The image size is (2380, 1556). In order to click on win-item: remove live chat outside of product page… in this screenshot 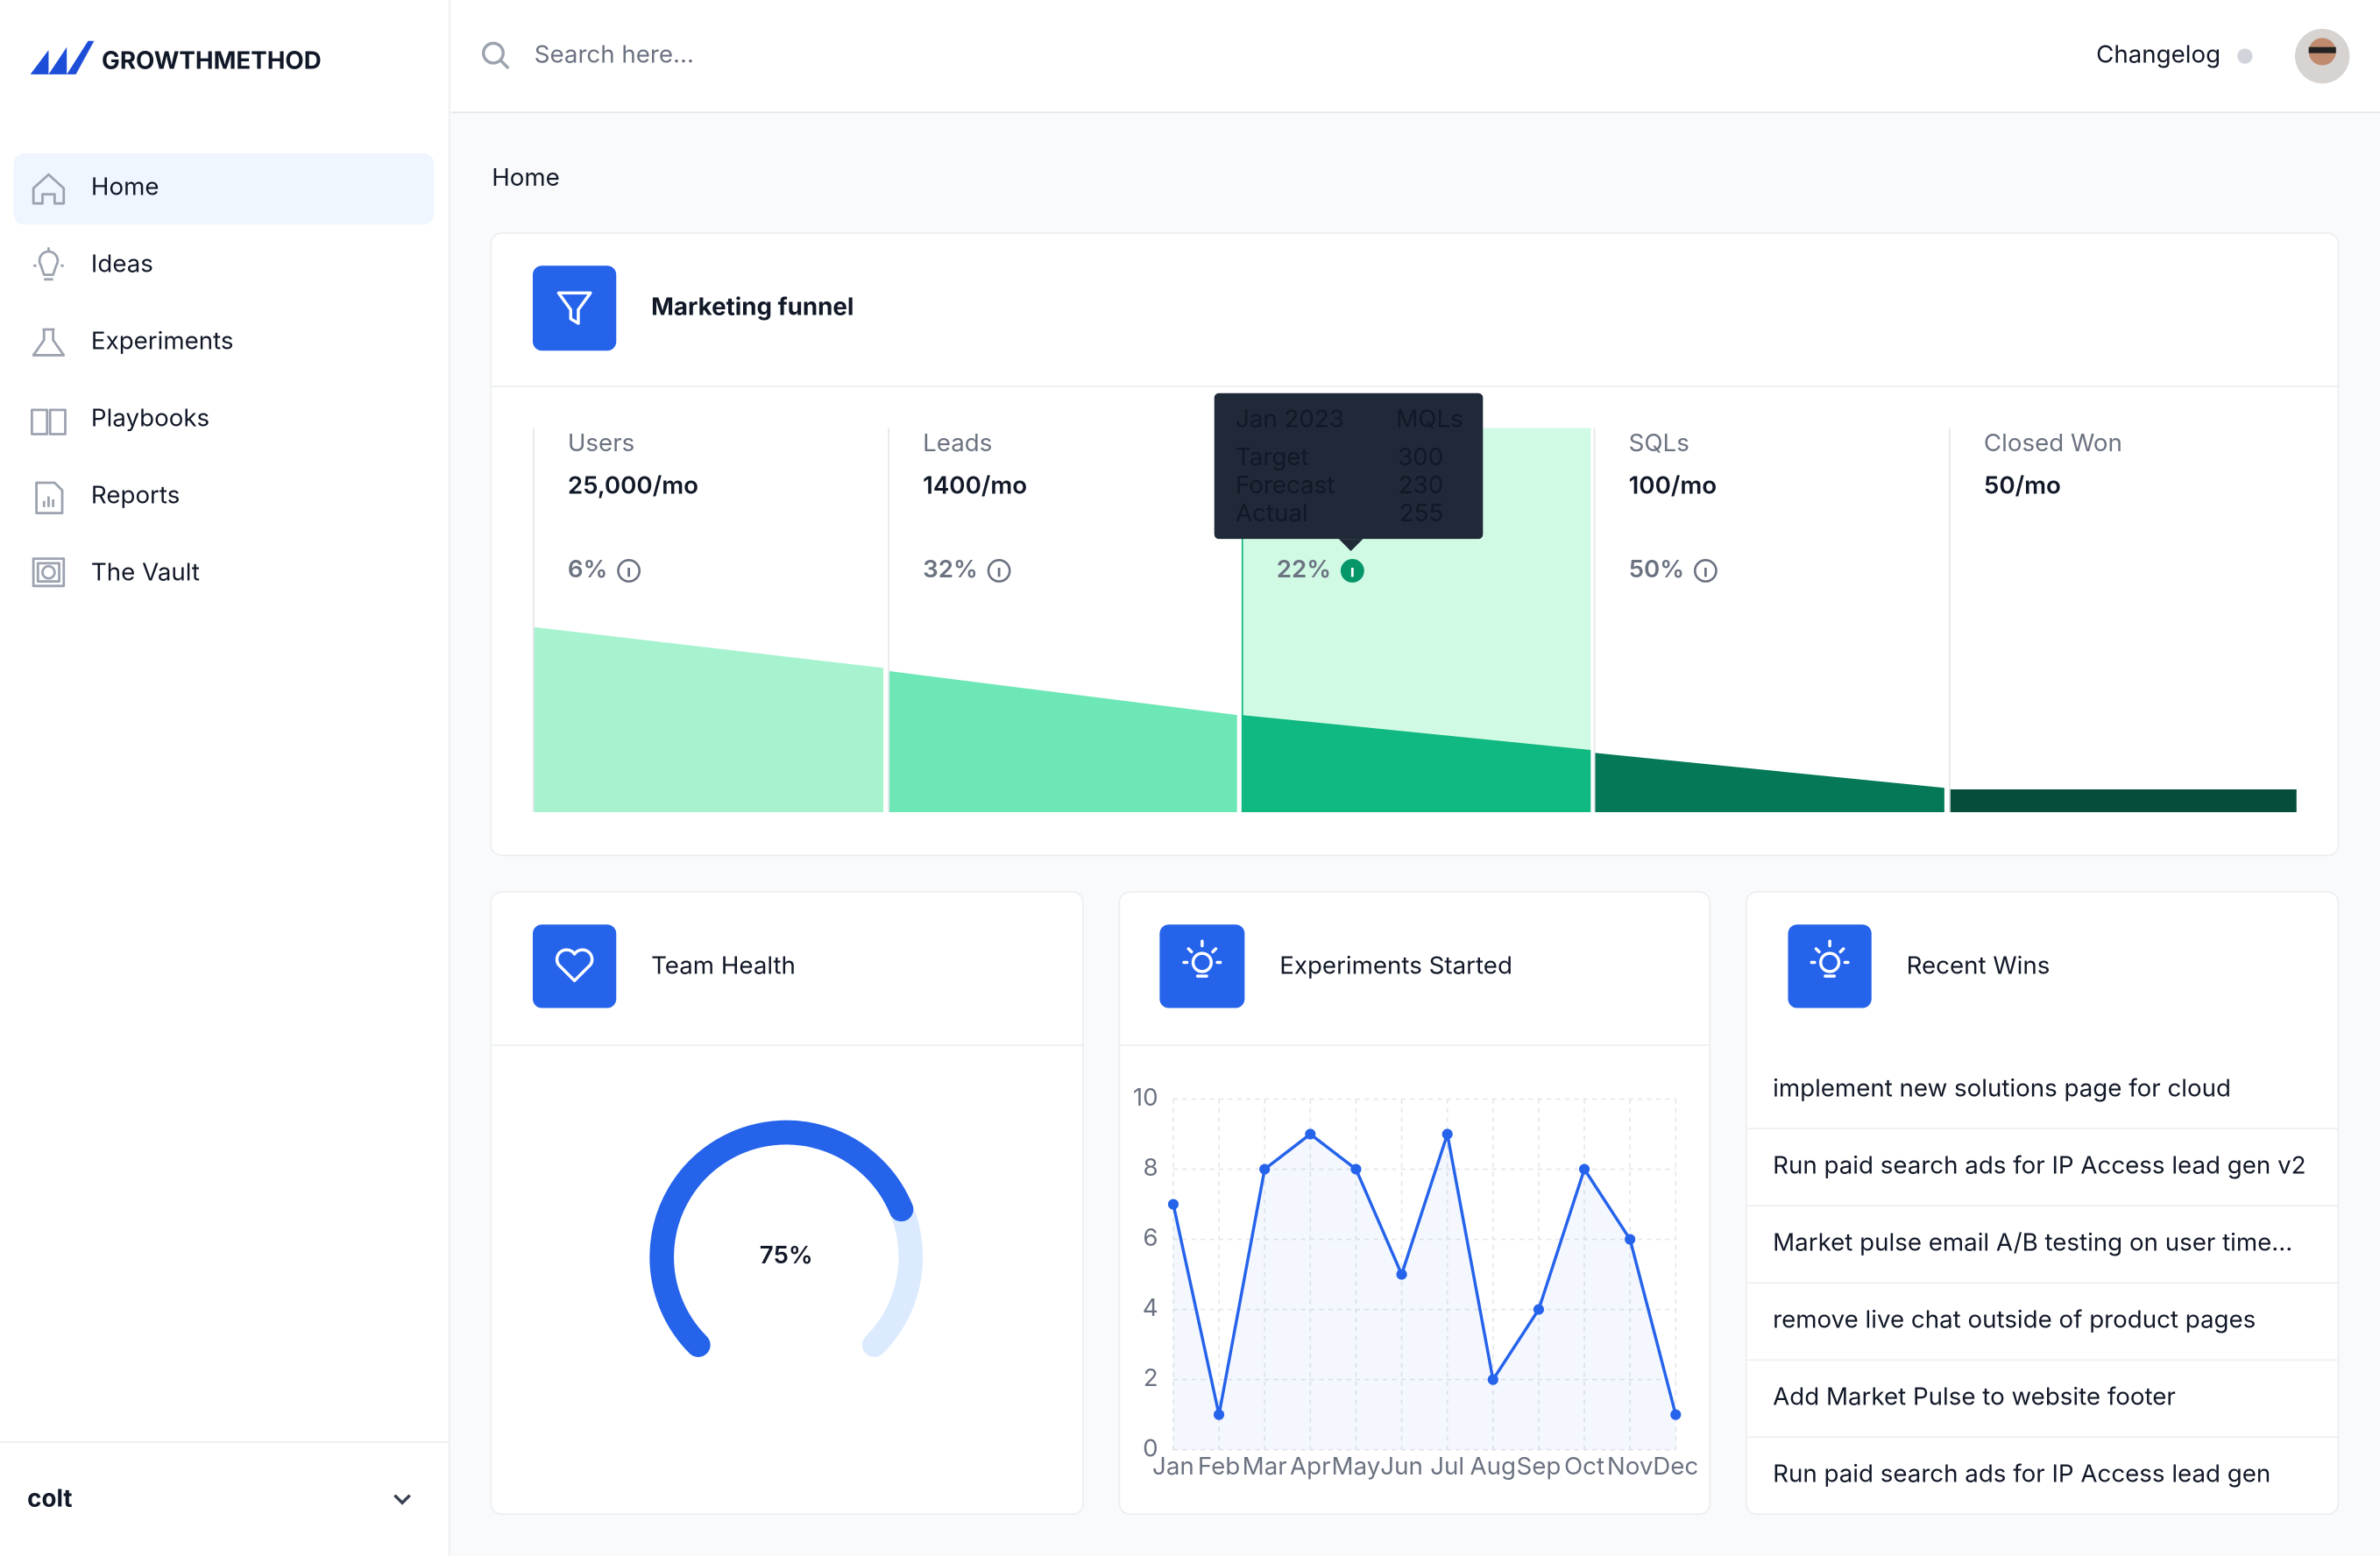, I will do `click(2014, 1319)`.